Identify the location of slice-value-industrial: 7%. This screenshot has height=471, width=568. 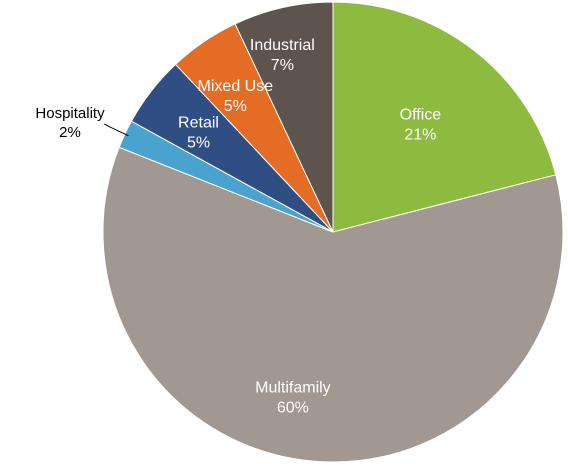
(282, 65).